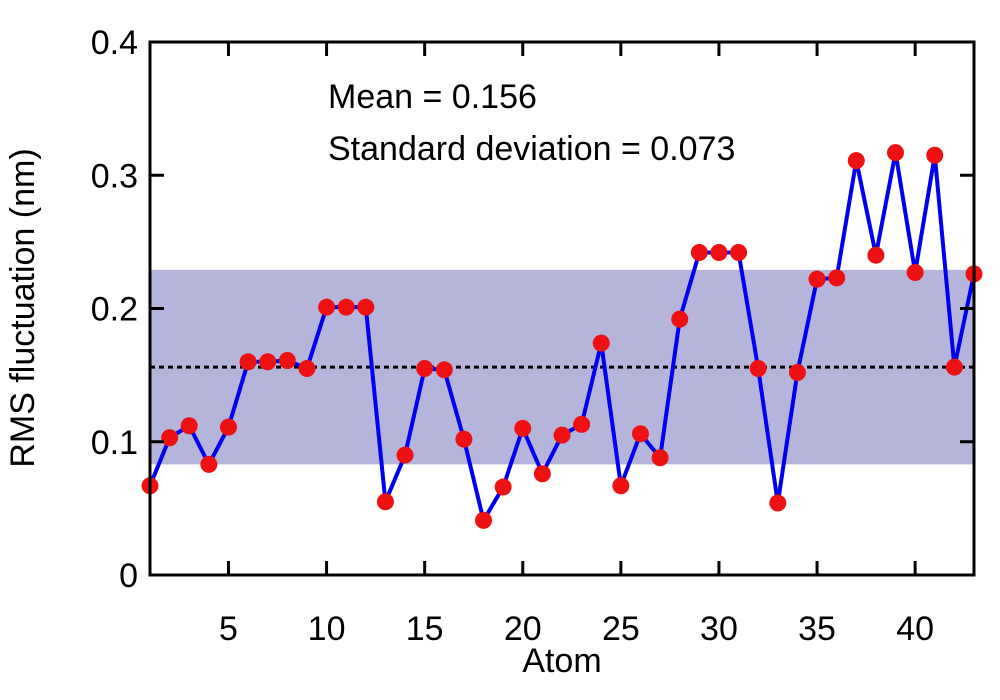 Image resolution: width=1000 pixels, height=700 pixels. What do you see at coordinates (114, 43) in the screenshot?
I see `y-tick-label: 0.4` at bounding box center [114, 43].